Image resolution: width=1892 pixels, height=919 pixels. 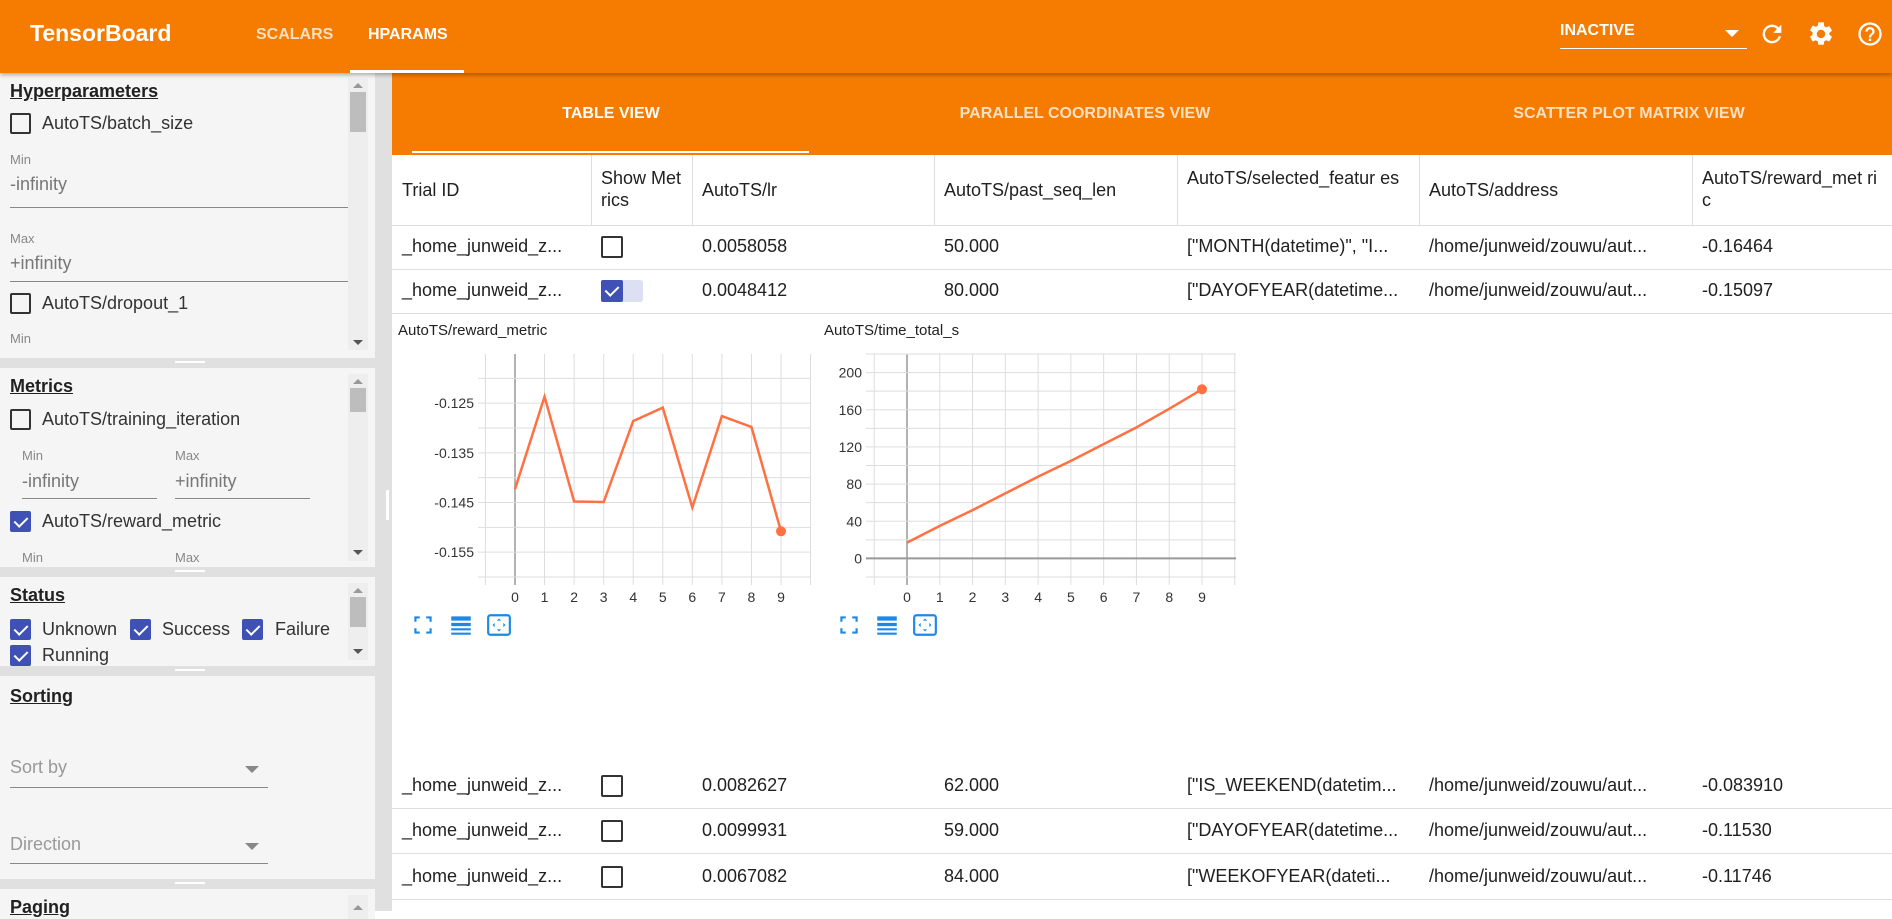 What do you see at coordinates (408, 35) in the screenshot?
I see `tab-hparams: HPARAMS` at bounding box center [408, 35].